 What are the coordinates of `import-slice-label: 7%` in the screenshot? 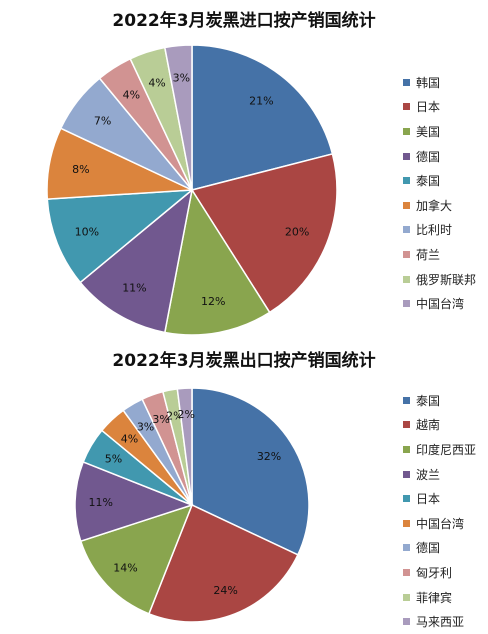 It's located at (102, 121).